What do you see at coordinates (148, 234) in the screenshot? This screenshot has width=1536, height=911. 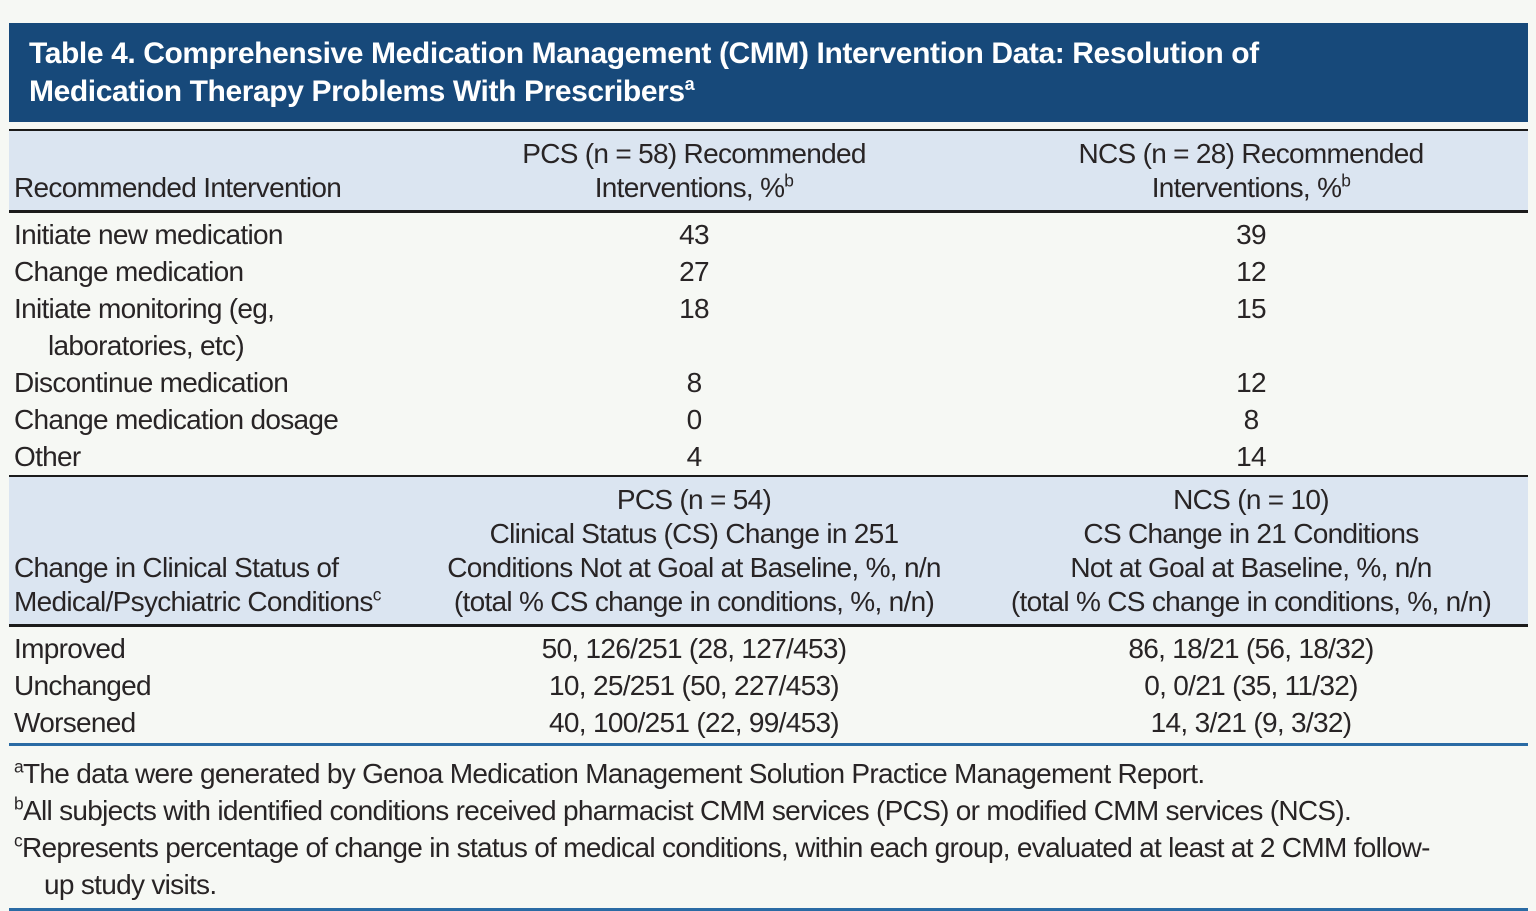 I see `row-label: Initiate new medication` at bounding box center [148, 234].